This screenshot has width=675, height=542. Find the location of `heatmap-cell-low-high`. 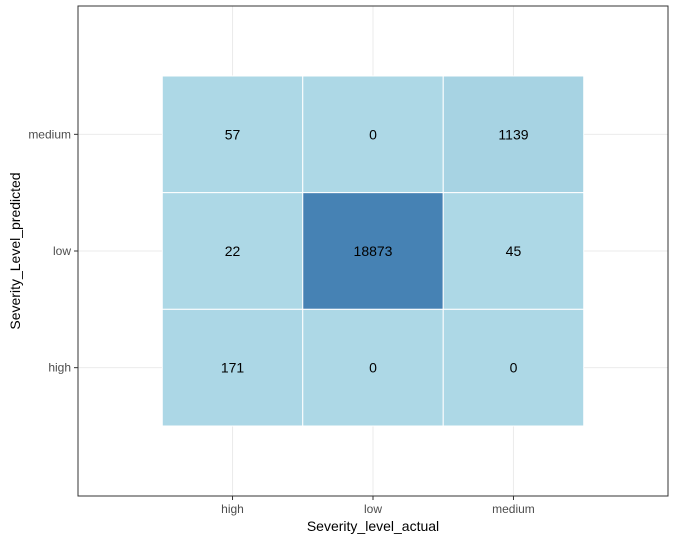

heatmap-cell-low-high is located at coordinates (373, 367).